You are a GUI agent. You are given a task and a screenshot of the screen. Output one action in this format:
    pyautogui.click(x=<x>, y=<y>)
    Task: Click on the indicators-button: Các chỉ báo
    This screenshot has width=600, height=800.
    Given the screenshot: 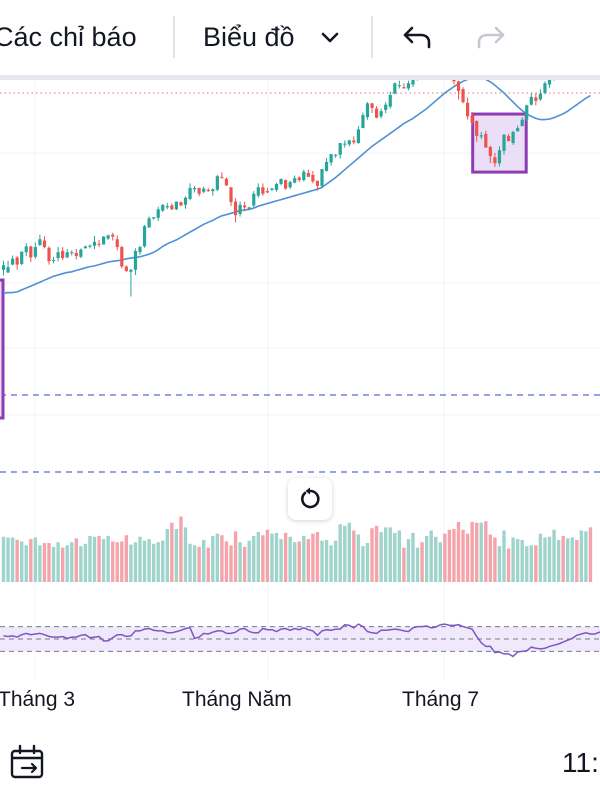 What is the action you would take?
    pyautogui.click(x=68, y=37)
    